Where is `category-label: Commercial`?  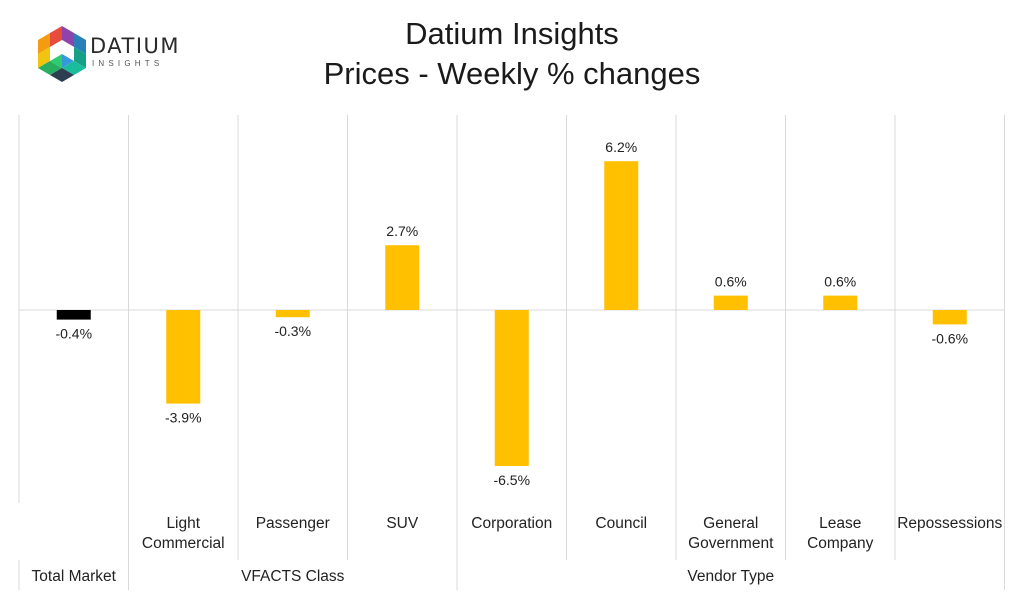 category-label: Commercial is located at coordinates (183, 543).